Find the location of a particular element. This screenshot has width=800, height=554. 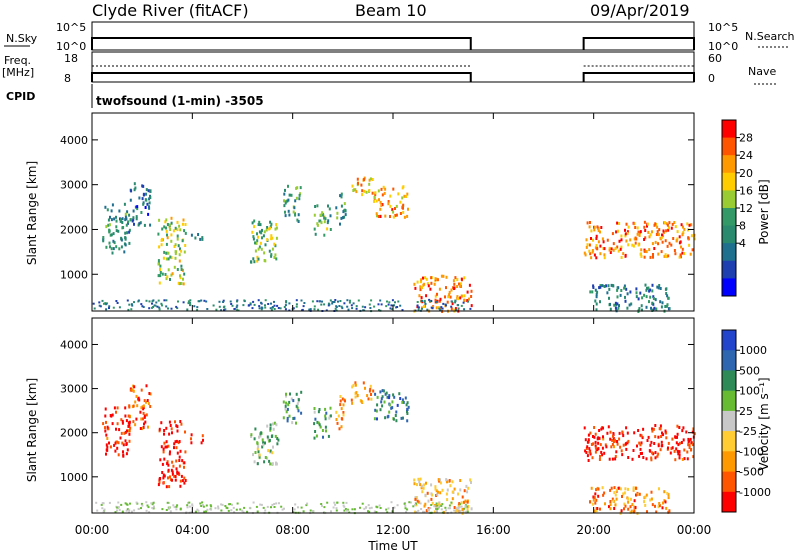

nsearch-tick-bottom: 10^0 is located at coordinates (723, 46).